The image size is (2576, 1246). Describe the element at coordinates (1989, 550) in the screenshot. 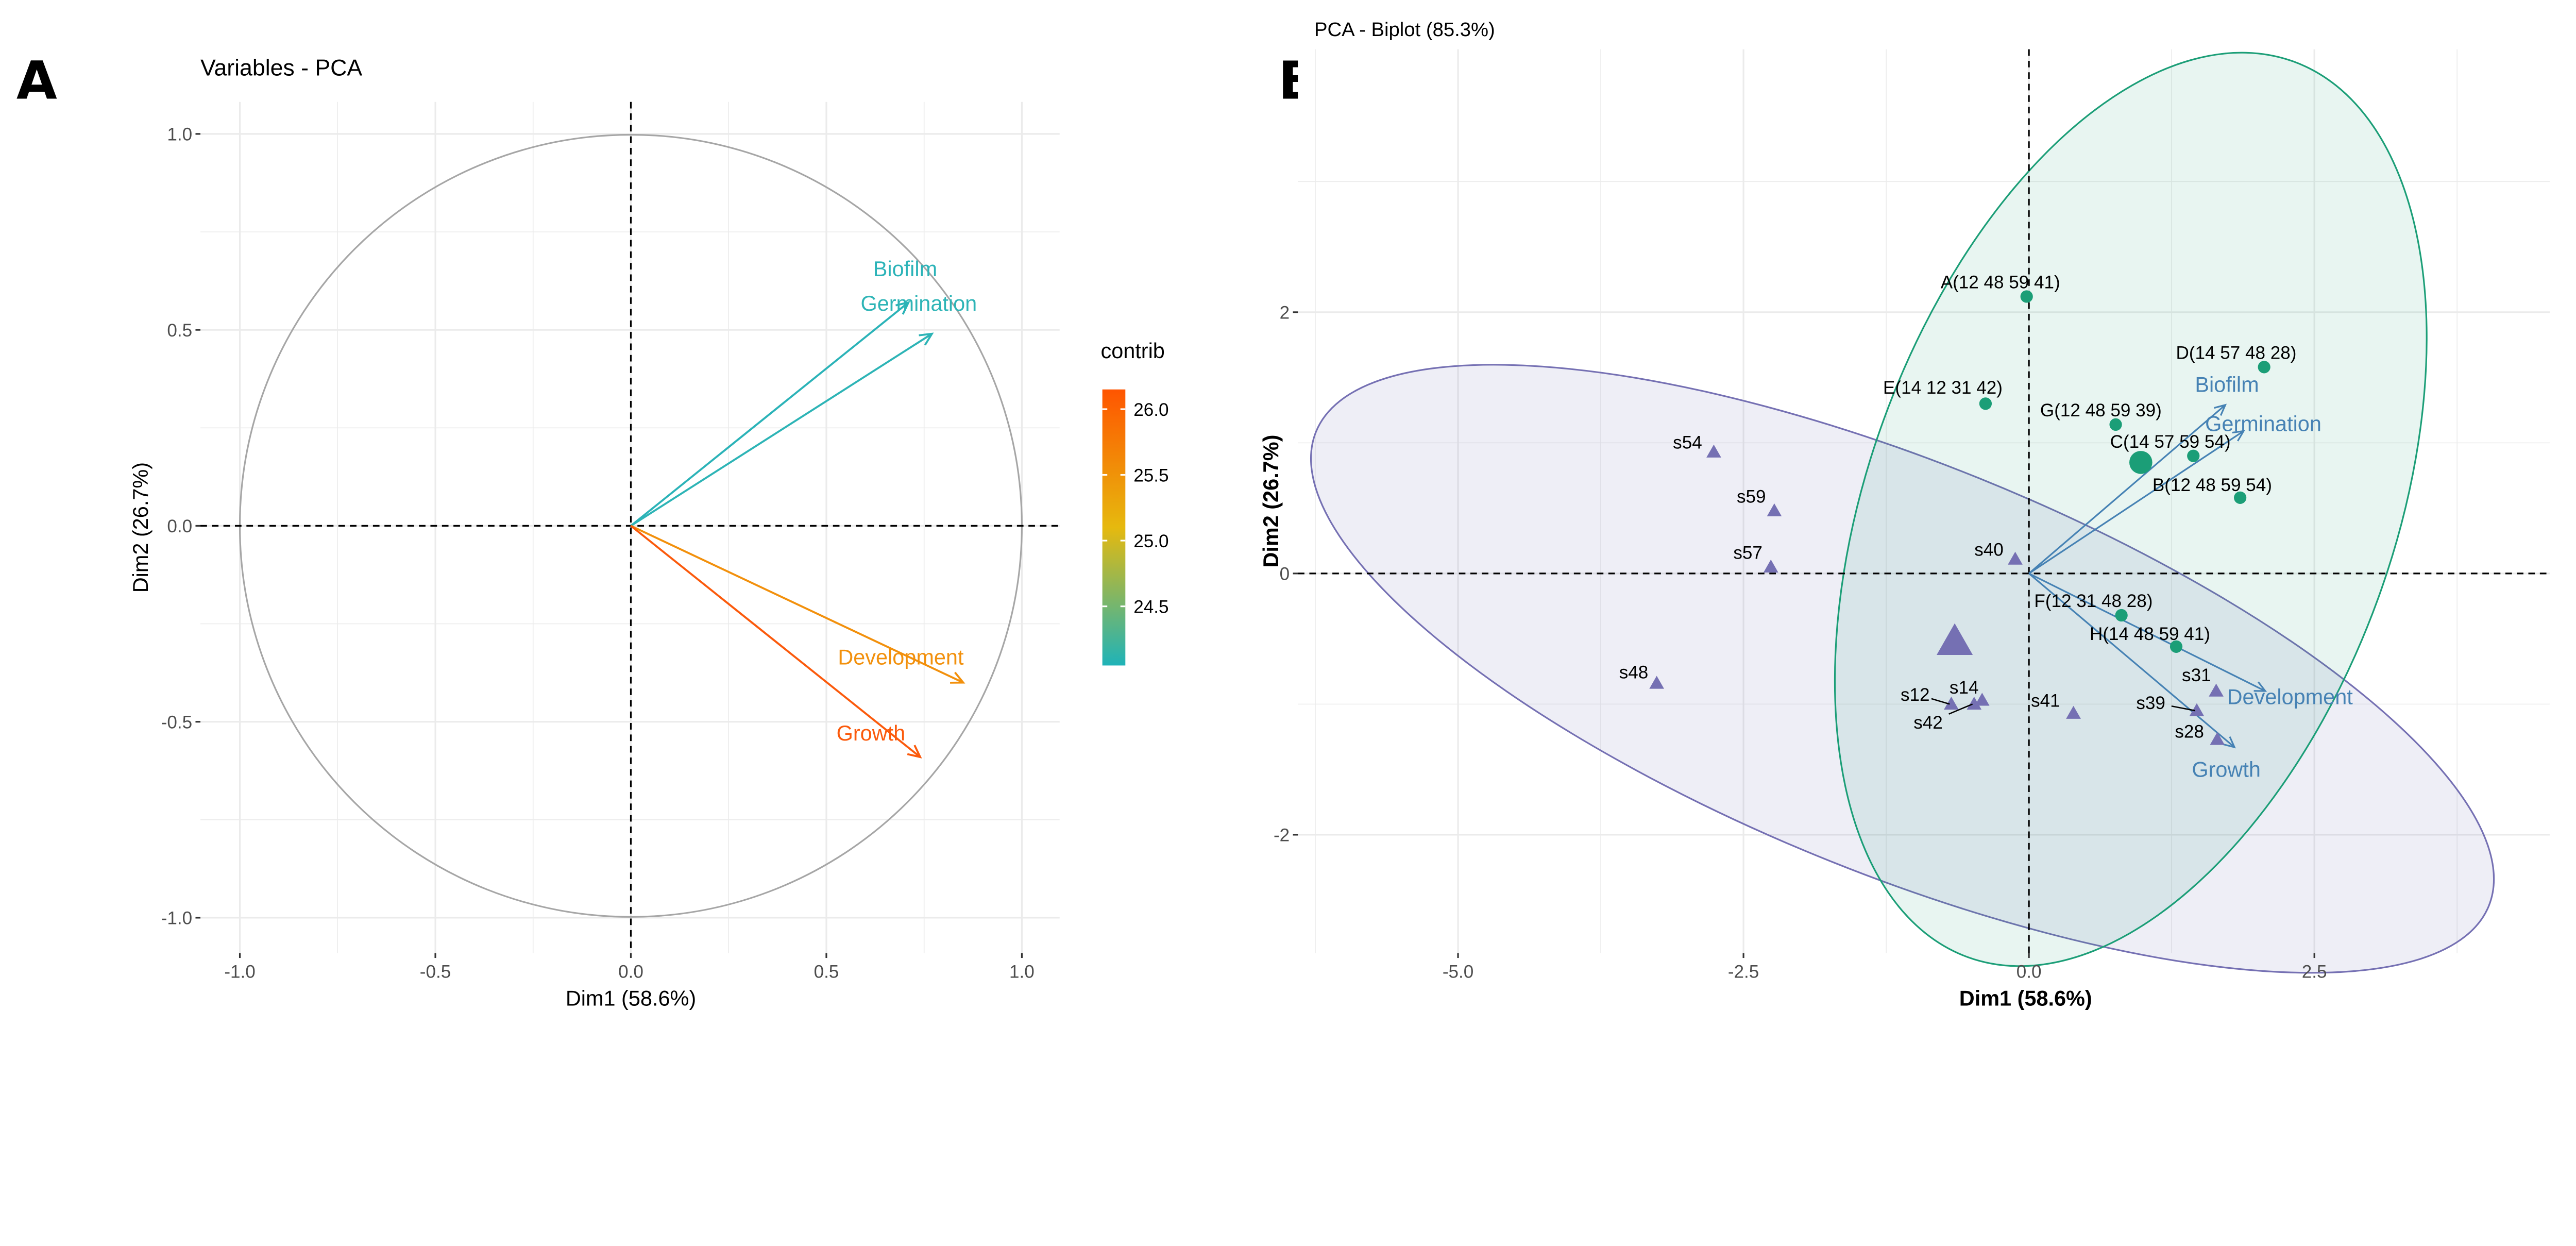

I see `point-label: s40` at that location.